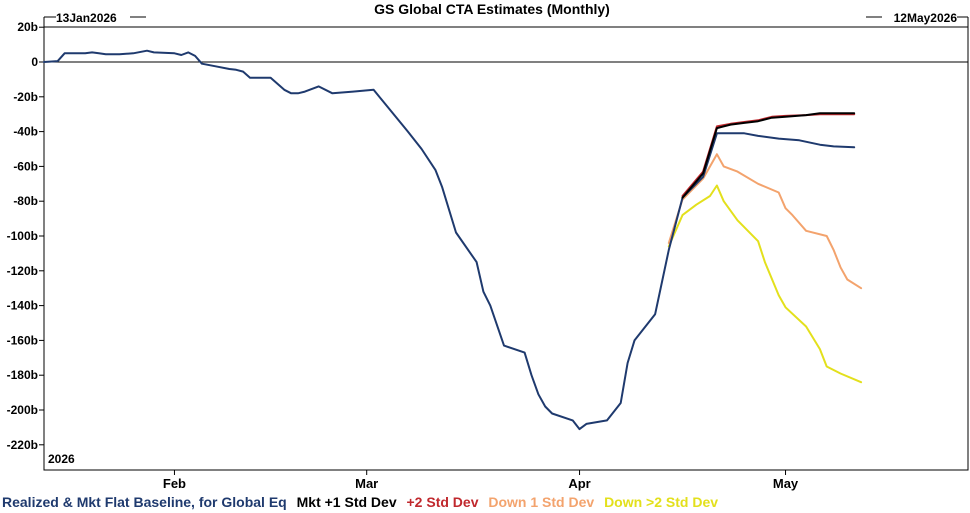 The image size is (970, 513). What do you see at coordinates (22, 340) in the screenshot?
I see `y-tick-label: -160b` at bounding box center [22, 340].